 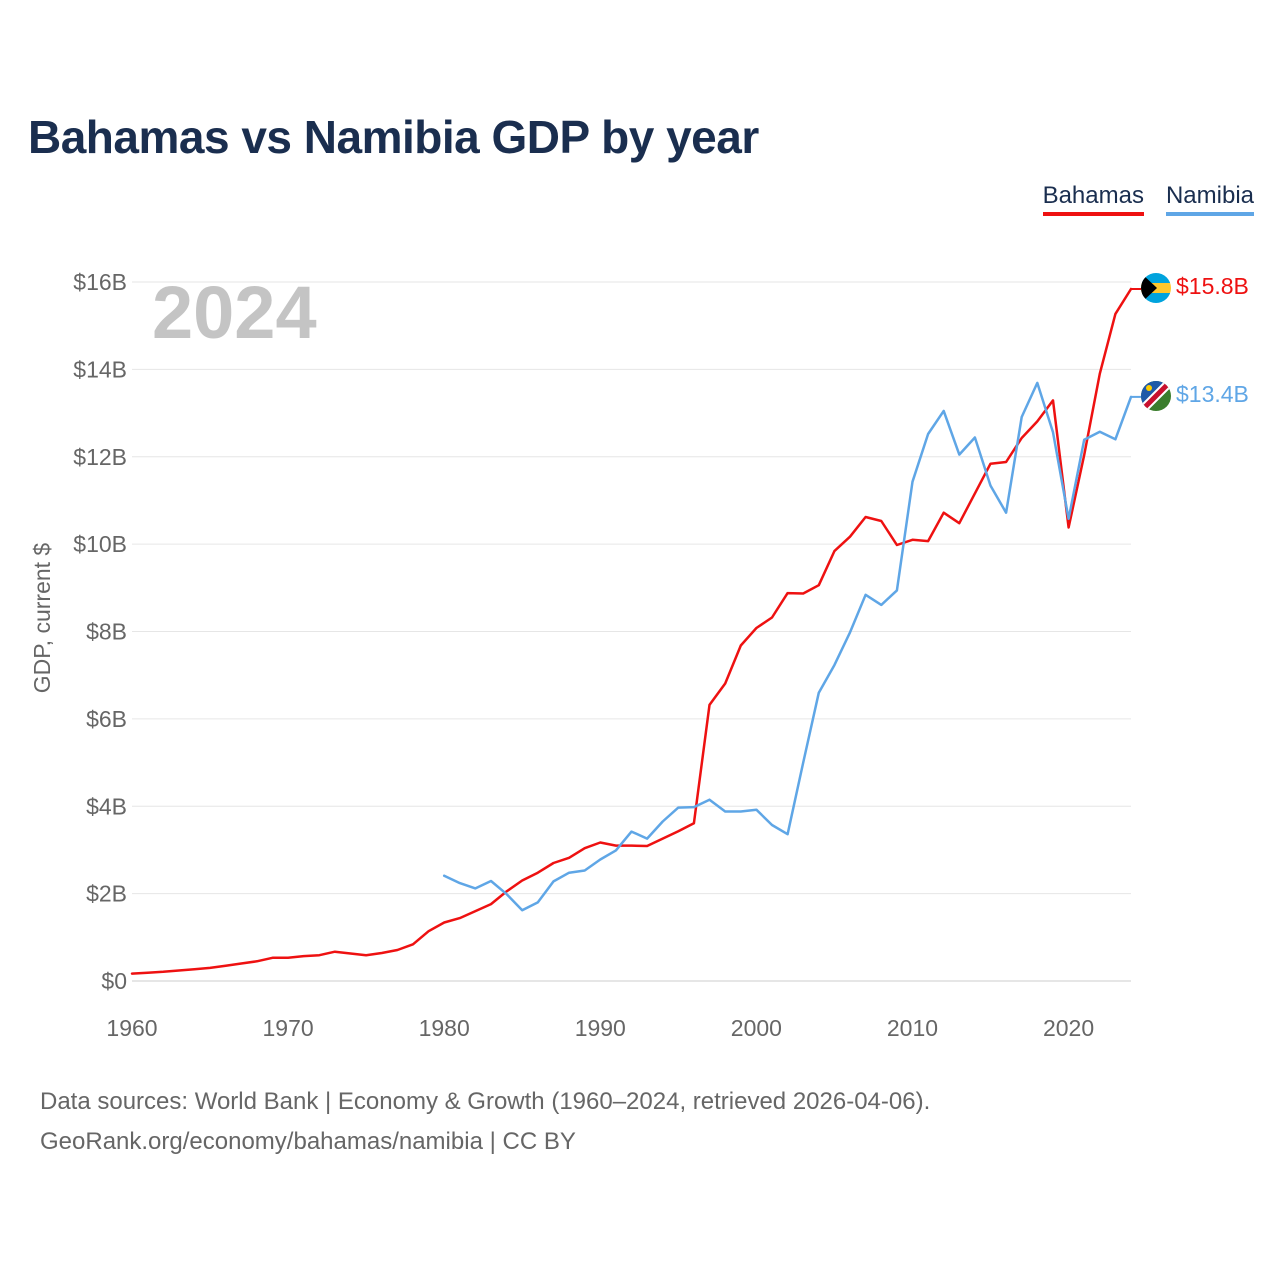 I want to click on x-tick-label: 1990, so click(x=600, y=1028).